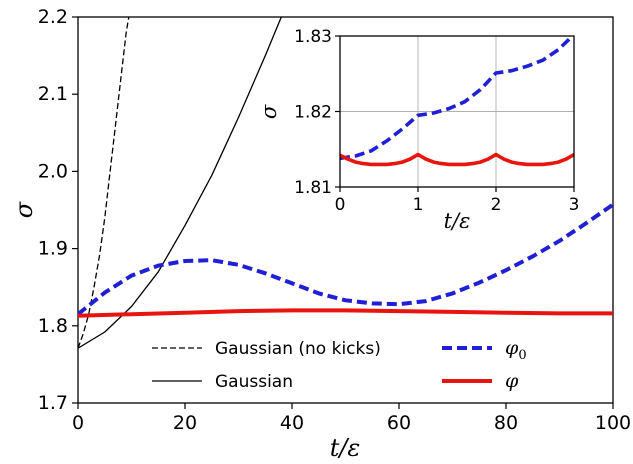 The width and height of the screenshot is (633, 464). Describe the element at coordinates (254, 382) in the screenshot. I see `legend-label-gaussian: Gaussian` at that location.